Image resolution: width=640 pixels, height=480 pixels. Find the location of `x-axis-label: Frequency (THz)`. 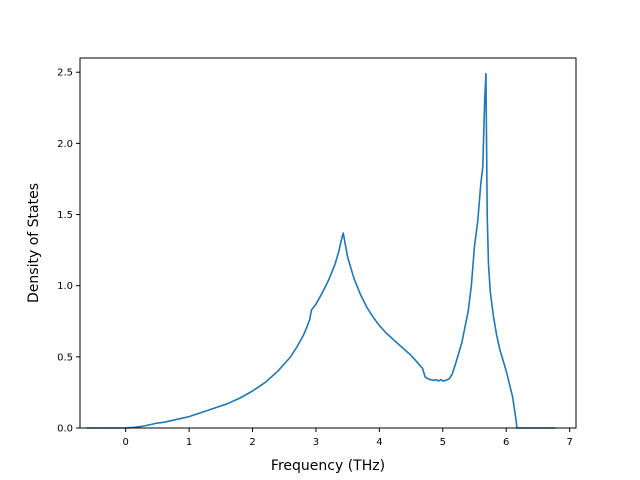

x-axis-label: Frequency (THz) is located at coordinates (328, 466).